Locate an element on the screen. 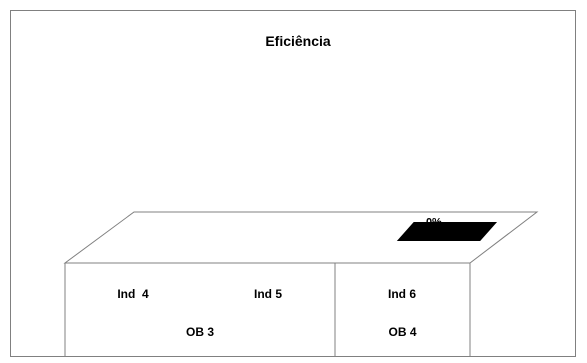 The image size is (587, 363). group-label-2: OB 4 is located at coordinates (402, 332).